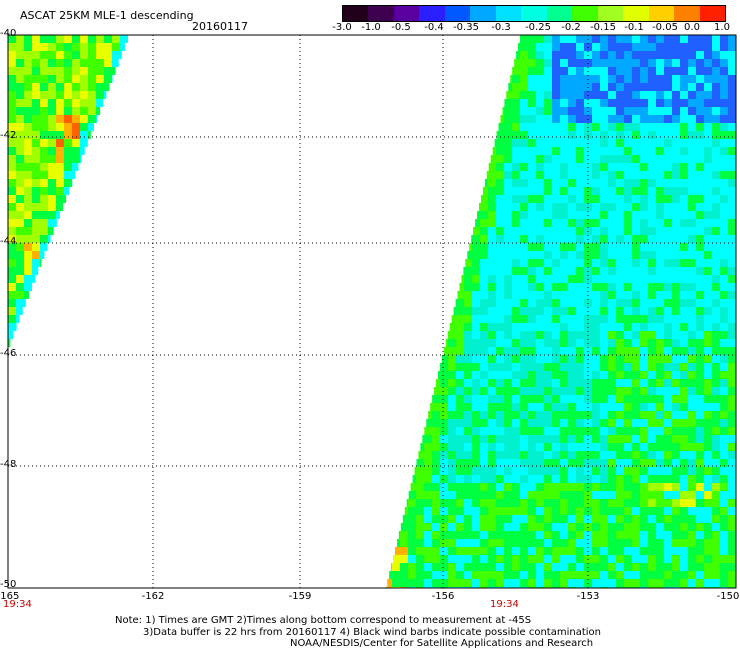  Describe the element at coordinates (8, 33) in the screenshot. I see `lat-label: -40` at that location.